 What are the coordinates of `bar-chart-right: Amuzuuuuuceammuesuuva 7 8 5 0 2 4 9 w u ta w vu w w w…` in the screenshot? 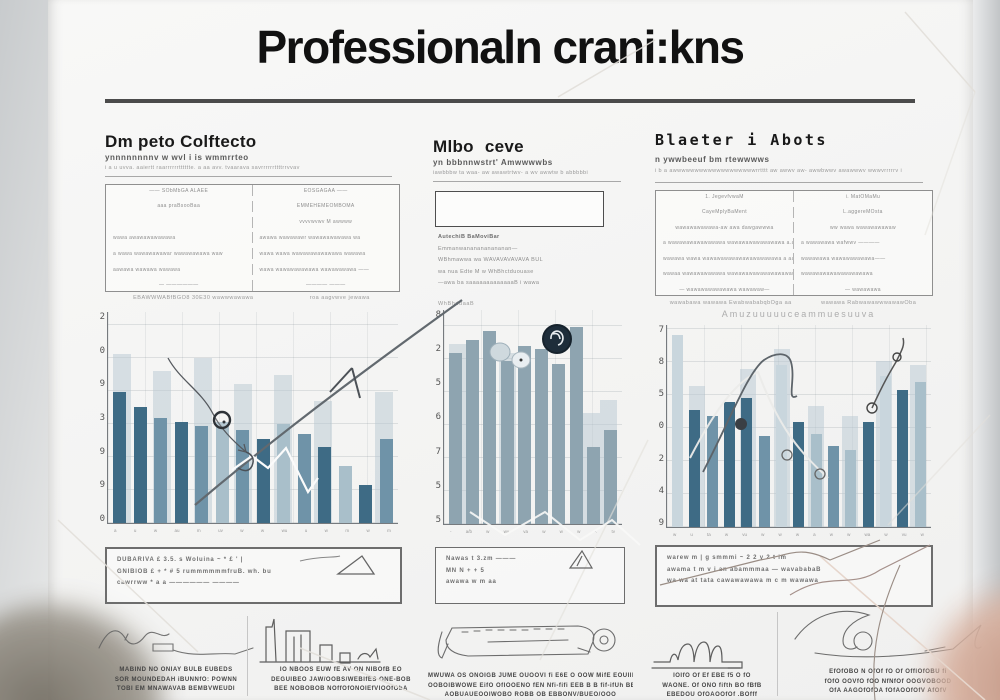 It's located at (793, 423).